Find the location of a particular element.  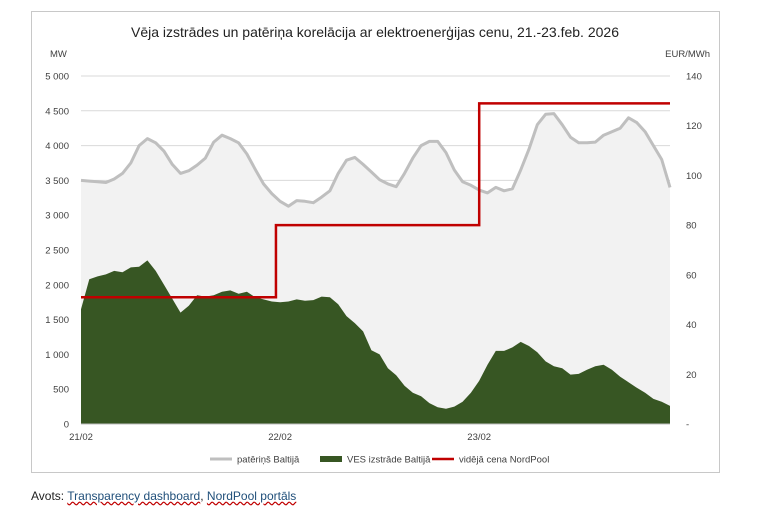

right-axis-unit: EUR/MWh is located at coordinates (687, 54).